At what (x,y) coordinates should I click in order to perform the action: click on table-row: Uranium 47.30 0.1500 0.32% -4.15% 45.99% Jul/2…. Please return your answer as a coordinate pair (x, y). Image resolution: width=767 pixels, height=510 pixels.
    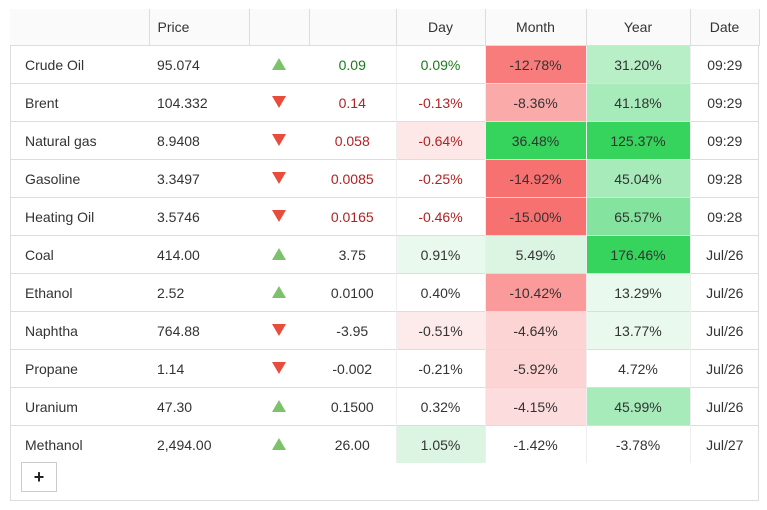
    Looking at the image, I should click on (384, 406).